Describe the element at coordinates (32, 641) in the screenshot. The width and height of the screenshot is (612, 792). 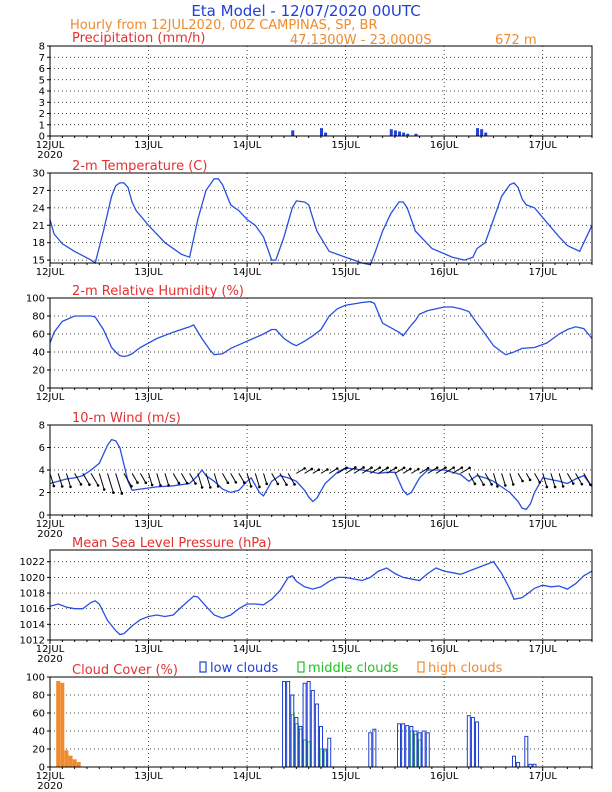
I see `pressure-ytick-label: 1012` at that location.